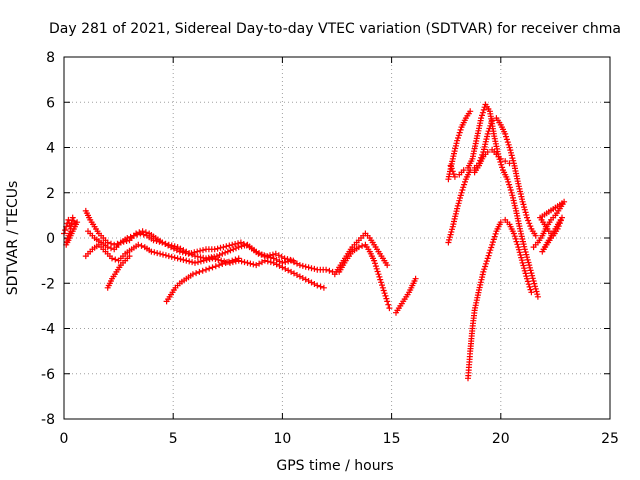  I want to click on series-arc14, so click(492, 161).